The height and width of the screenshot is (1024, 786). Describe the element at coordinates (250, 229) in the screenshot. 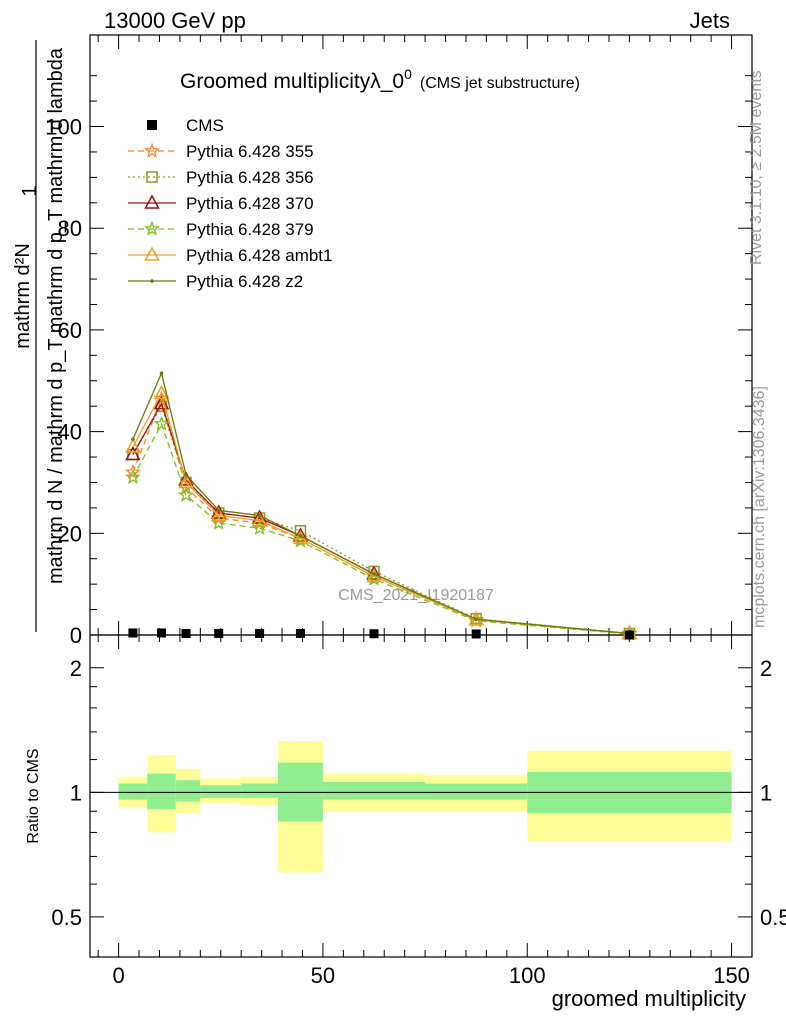

I see `legend-label: Pythia 6.428 379` at that location.